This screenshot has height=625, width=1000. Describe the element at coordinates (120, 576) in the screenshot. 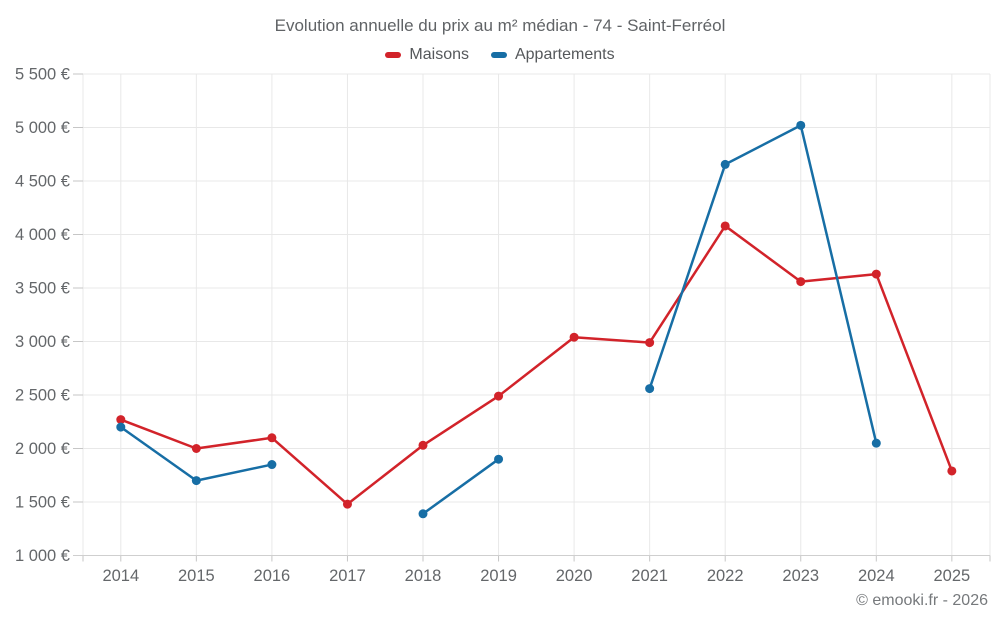

I see `x-tick-label: 2014` at that location.